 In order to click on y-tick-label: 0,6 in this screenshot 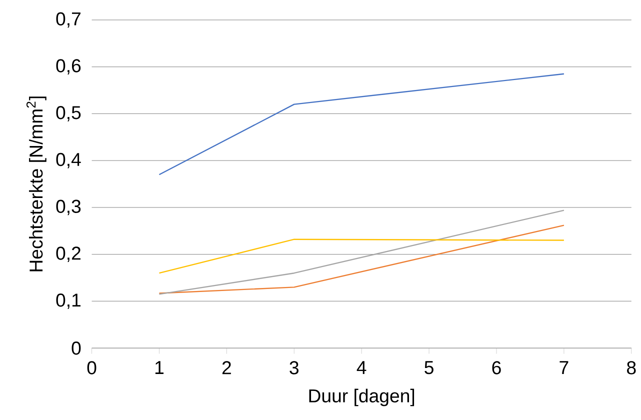, I will do `click(68, 67)`.